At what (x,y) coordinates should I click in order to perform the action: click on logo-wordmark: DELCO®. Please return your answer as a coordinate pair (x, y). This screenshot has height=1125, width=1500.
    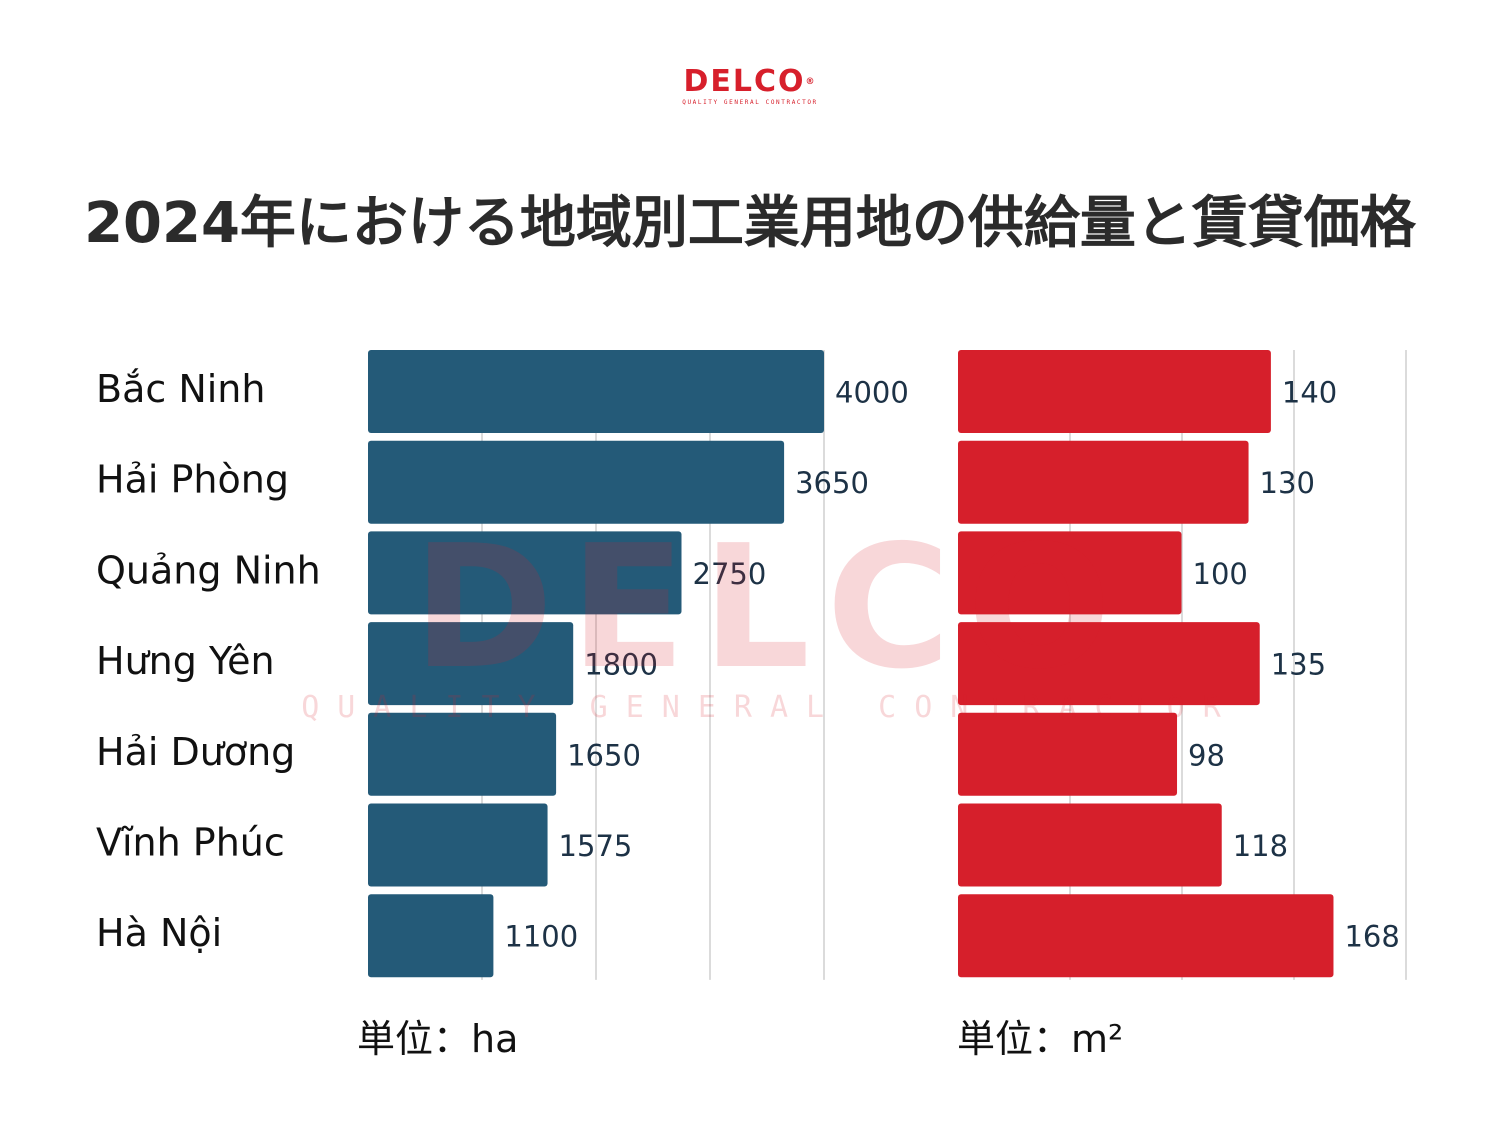
    Looking at the image, I should click on (750, 81).